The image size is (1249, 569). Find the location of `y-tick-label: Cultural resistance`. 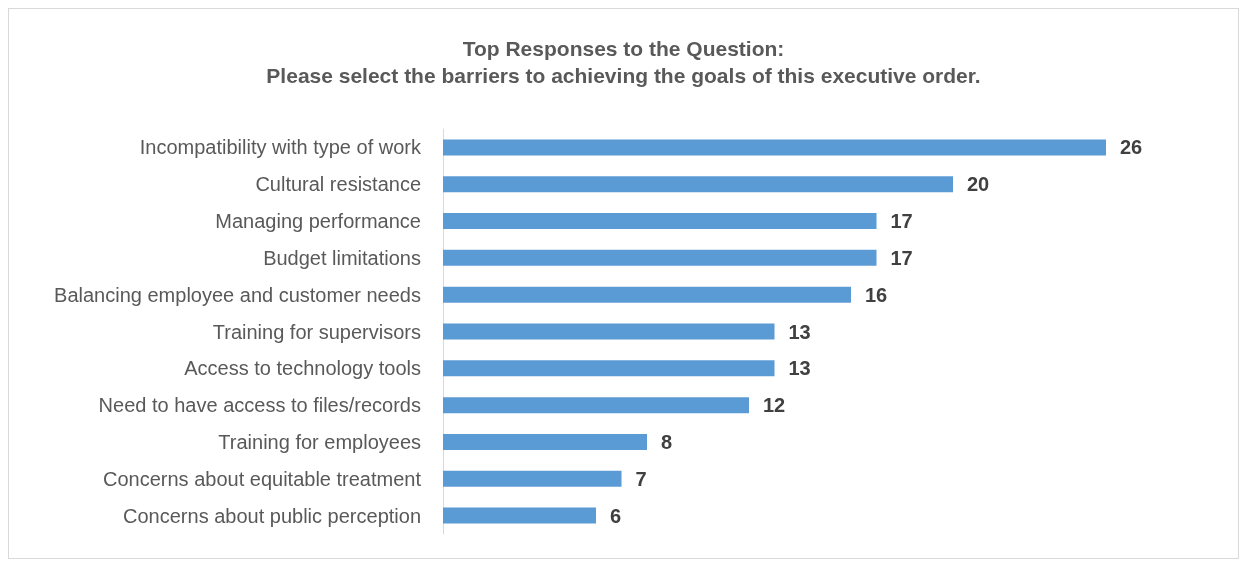

y-tick-label: Cultural resistance is located at coordinates (338, 184).